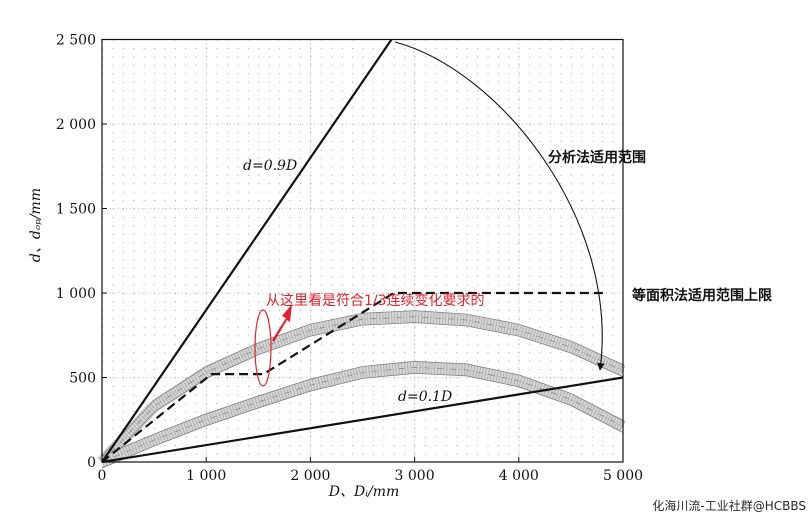 This screenshot has height=517, width=811. I want to click on series-label-0-1d: d=0.1D, so click(425, 397).